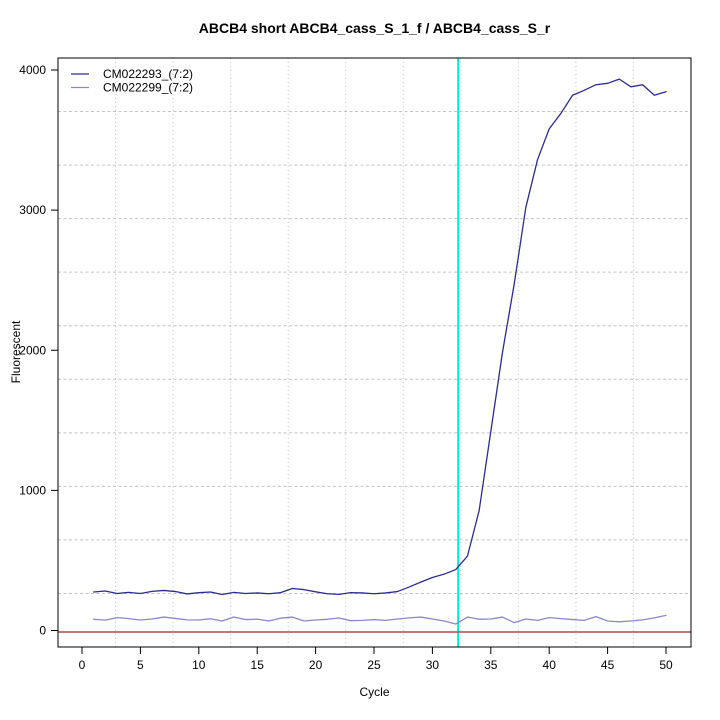 Image resolution: width=720 pixels, height=720 pixels. Describe the element at coordinates (199, 665) in the screenshot. I see `x-tick-label: 10` at that location.